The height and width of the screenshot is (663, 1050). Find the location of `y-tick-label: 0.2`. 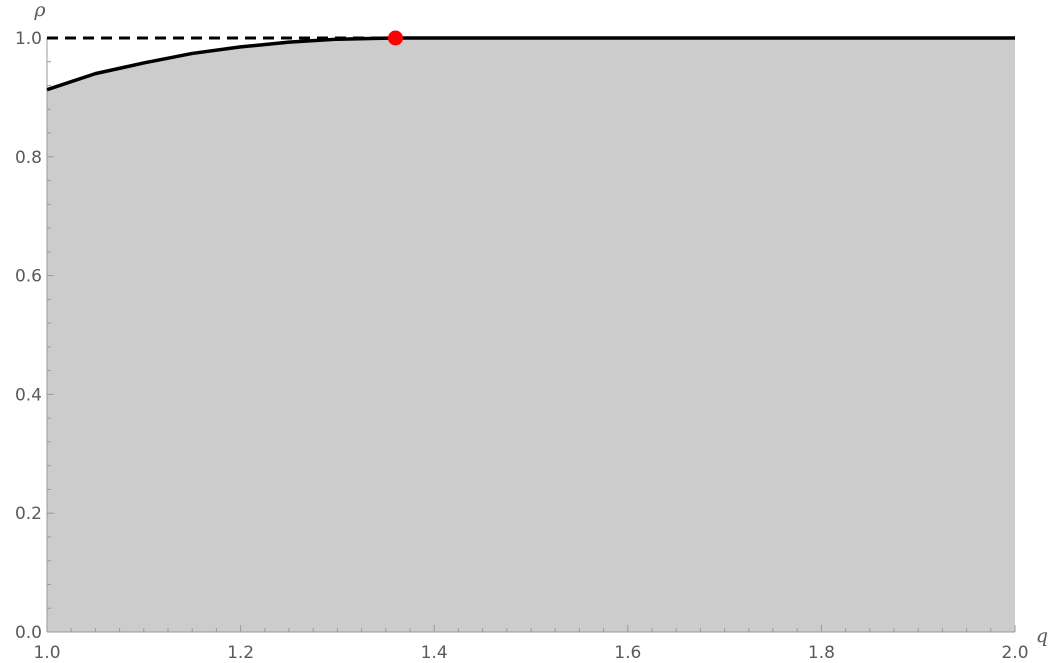

y-tick-label: 0.2 is located at coordinates (28, 514).